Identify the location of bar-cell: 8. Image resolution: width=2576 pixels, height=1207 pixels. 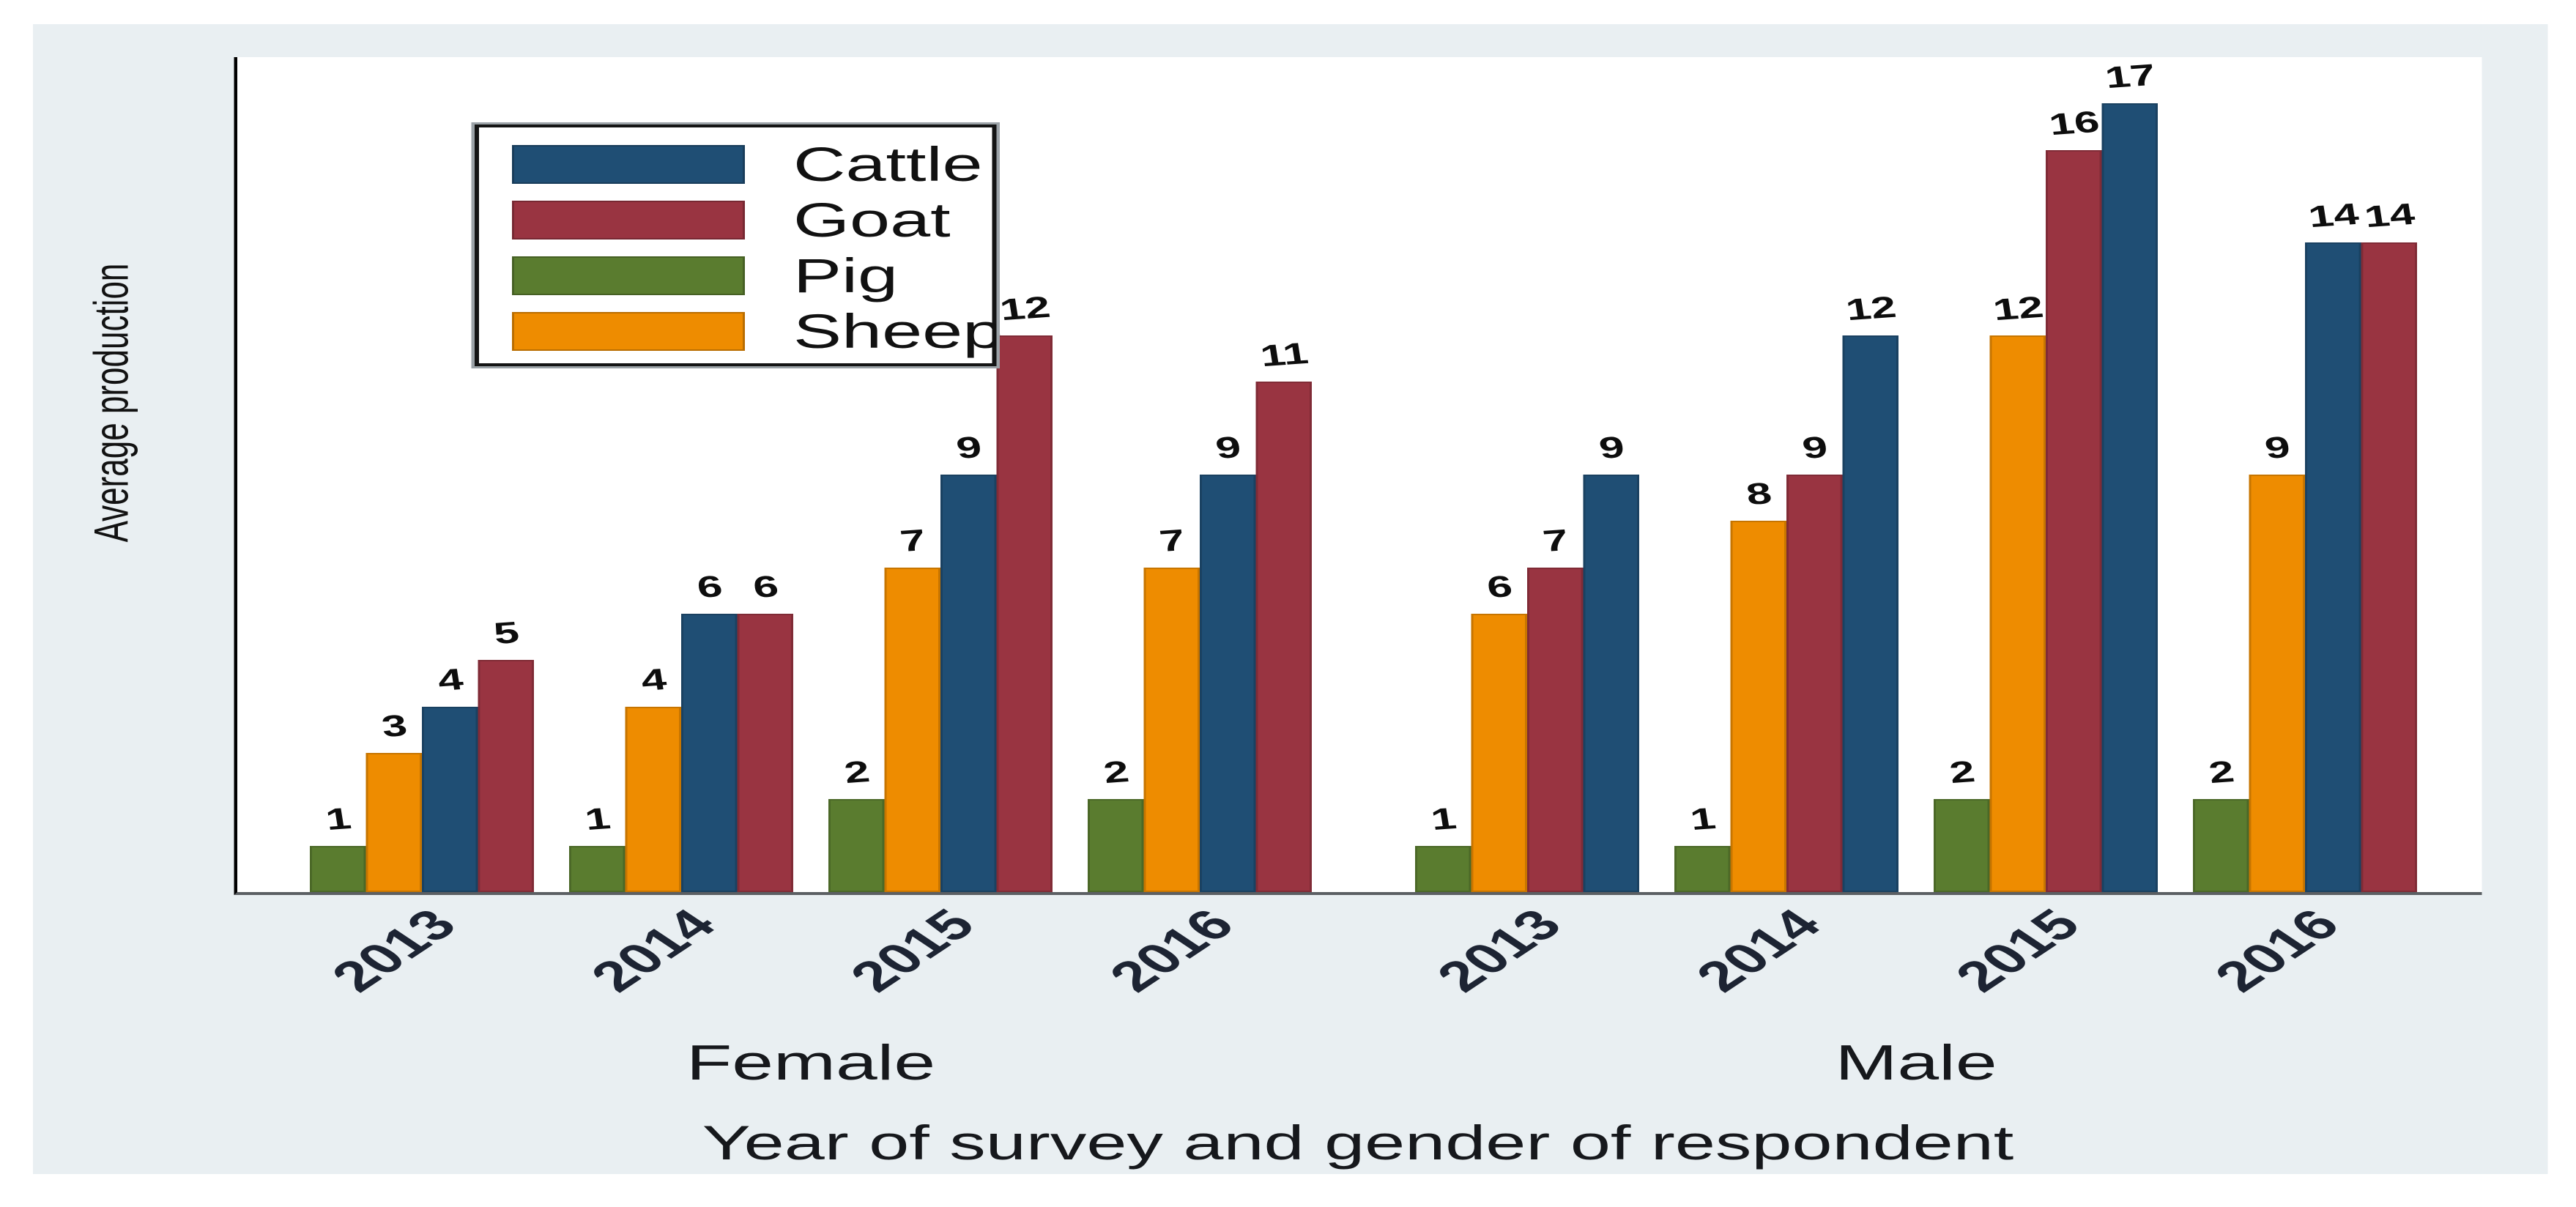
(1758, 684).